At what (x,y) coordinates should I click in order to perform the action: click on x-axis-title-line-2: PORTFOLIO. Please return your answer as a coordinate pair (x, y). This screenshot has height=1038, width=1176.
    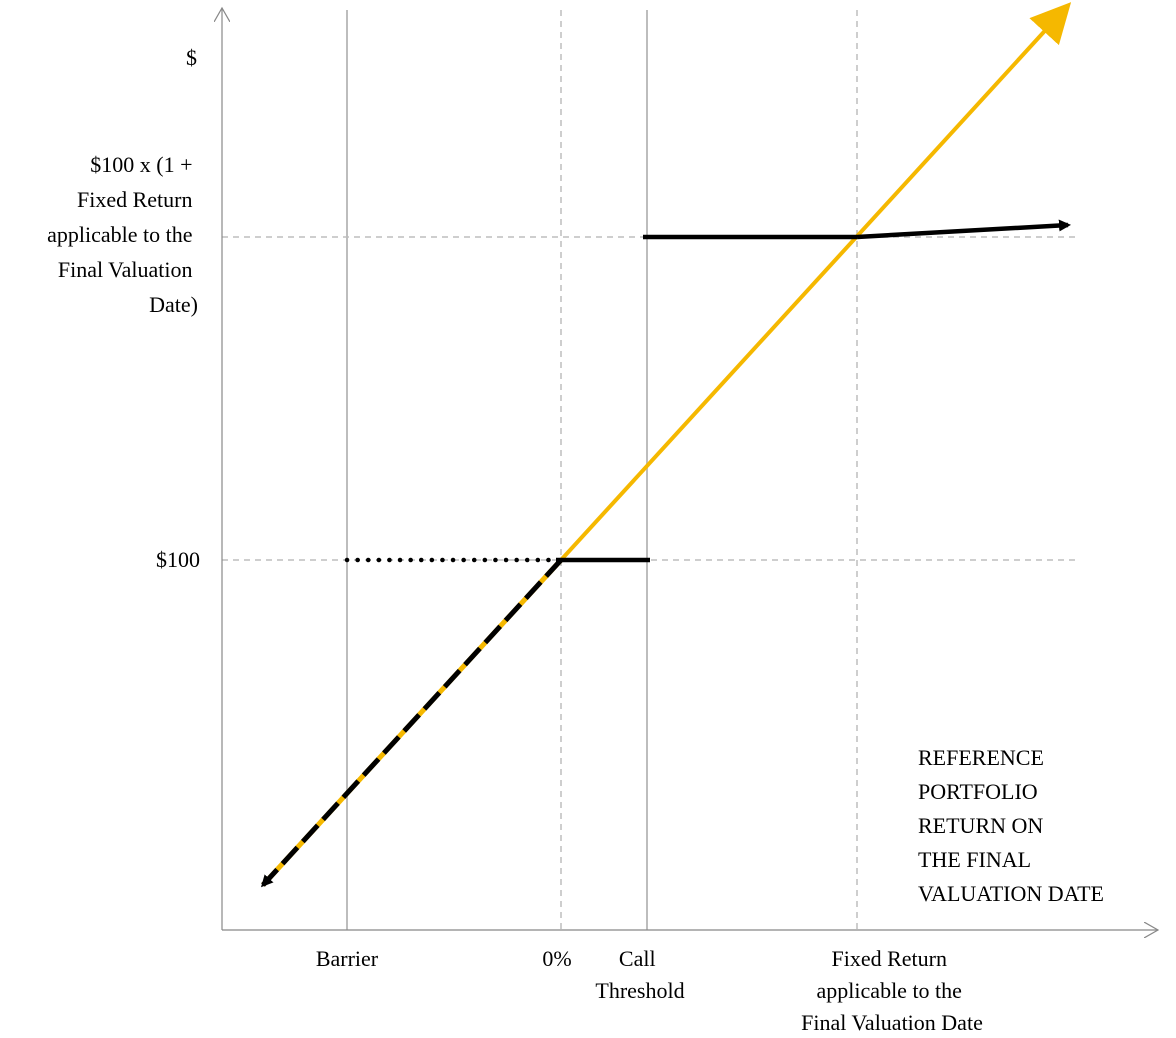
    Looking at the image, I should click on (978, 791).